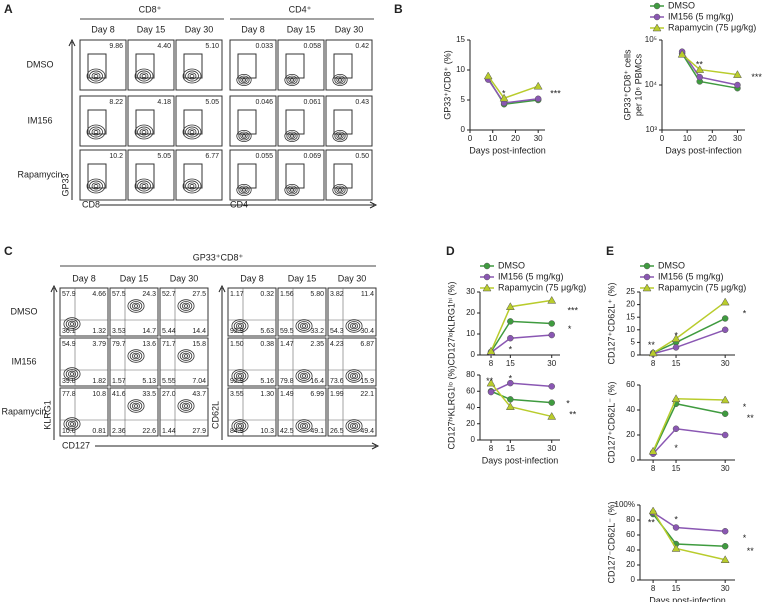 The height and width of the screenshot is (602, 768). What do you see at coordinates (199, 29) in the screenshot?
I see `day-label: Day 30` at bounding box center [199, 29].